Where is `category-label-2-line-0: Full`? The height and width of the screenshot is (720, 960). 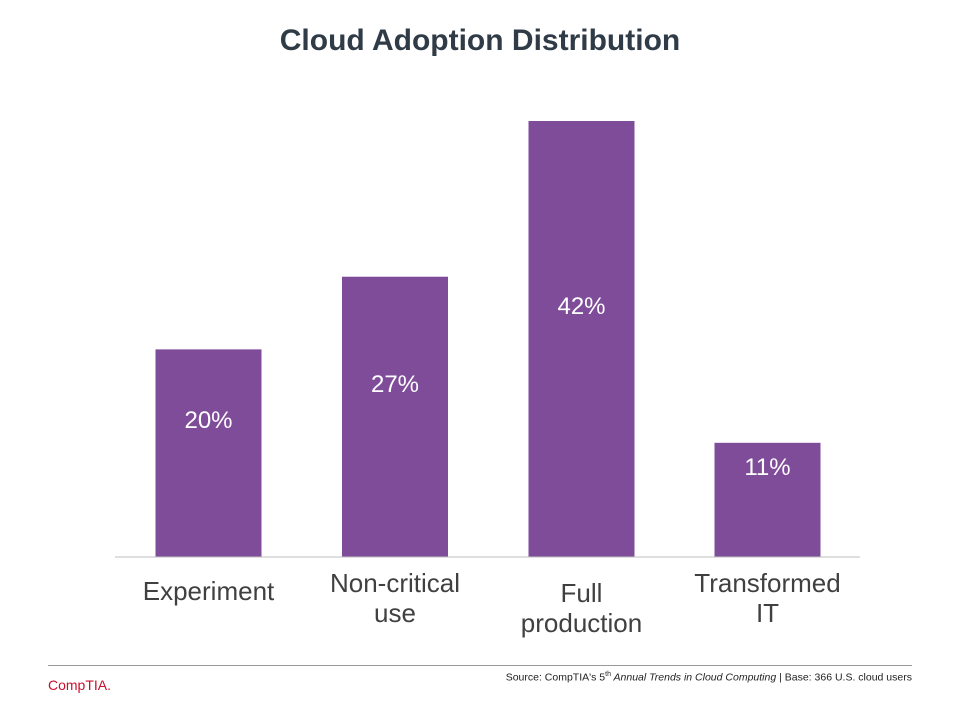 category-label-2-line-0: Full is located at coordinates (582, 593).